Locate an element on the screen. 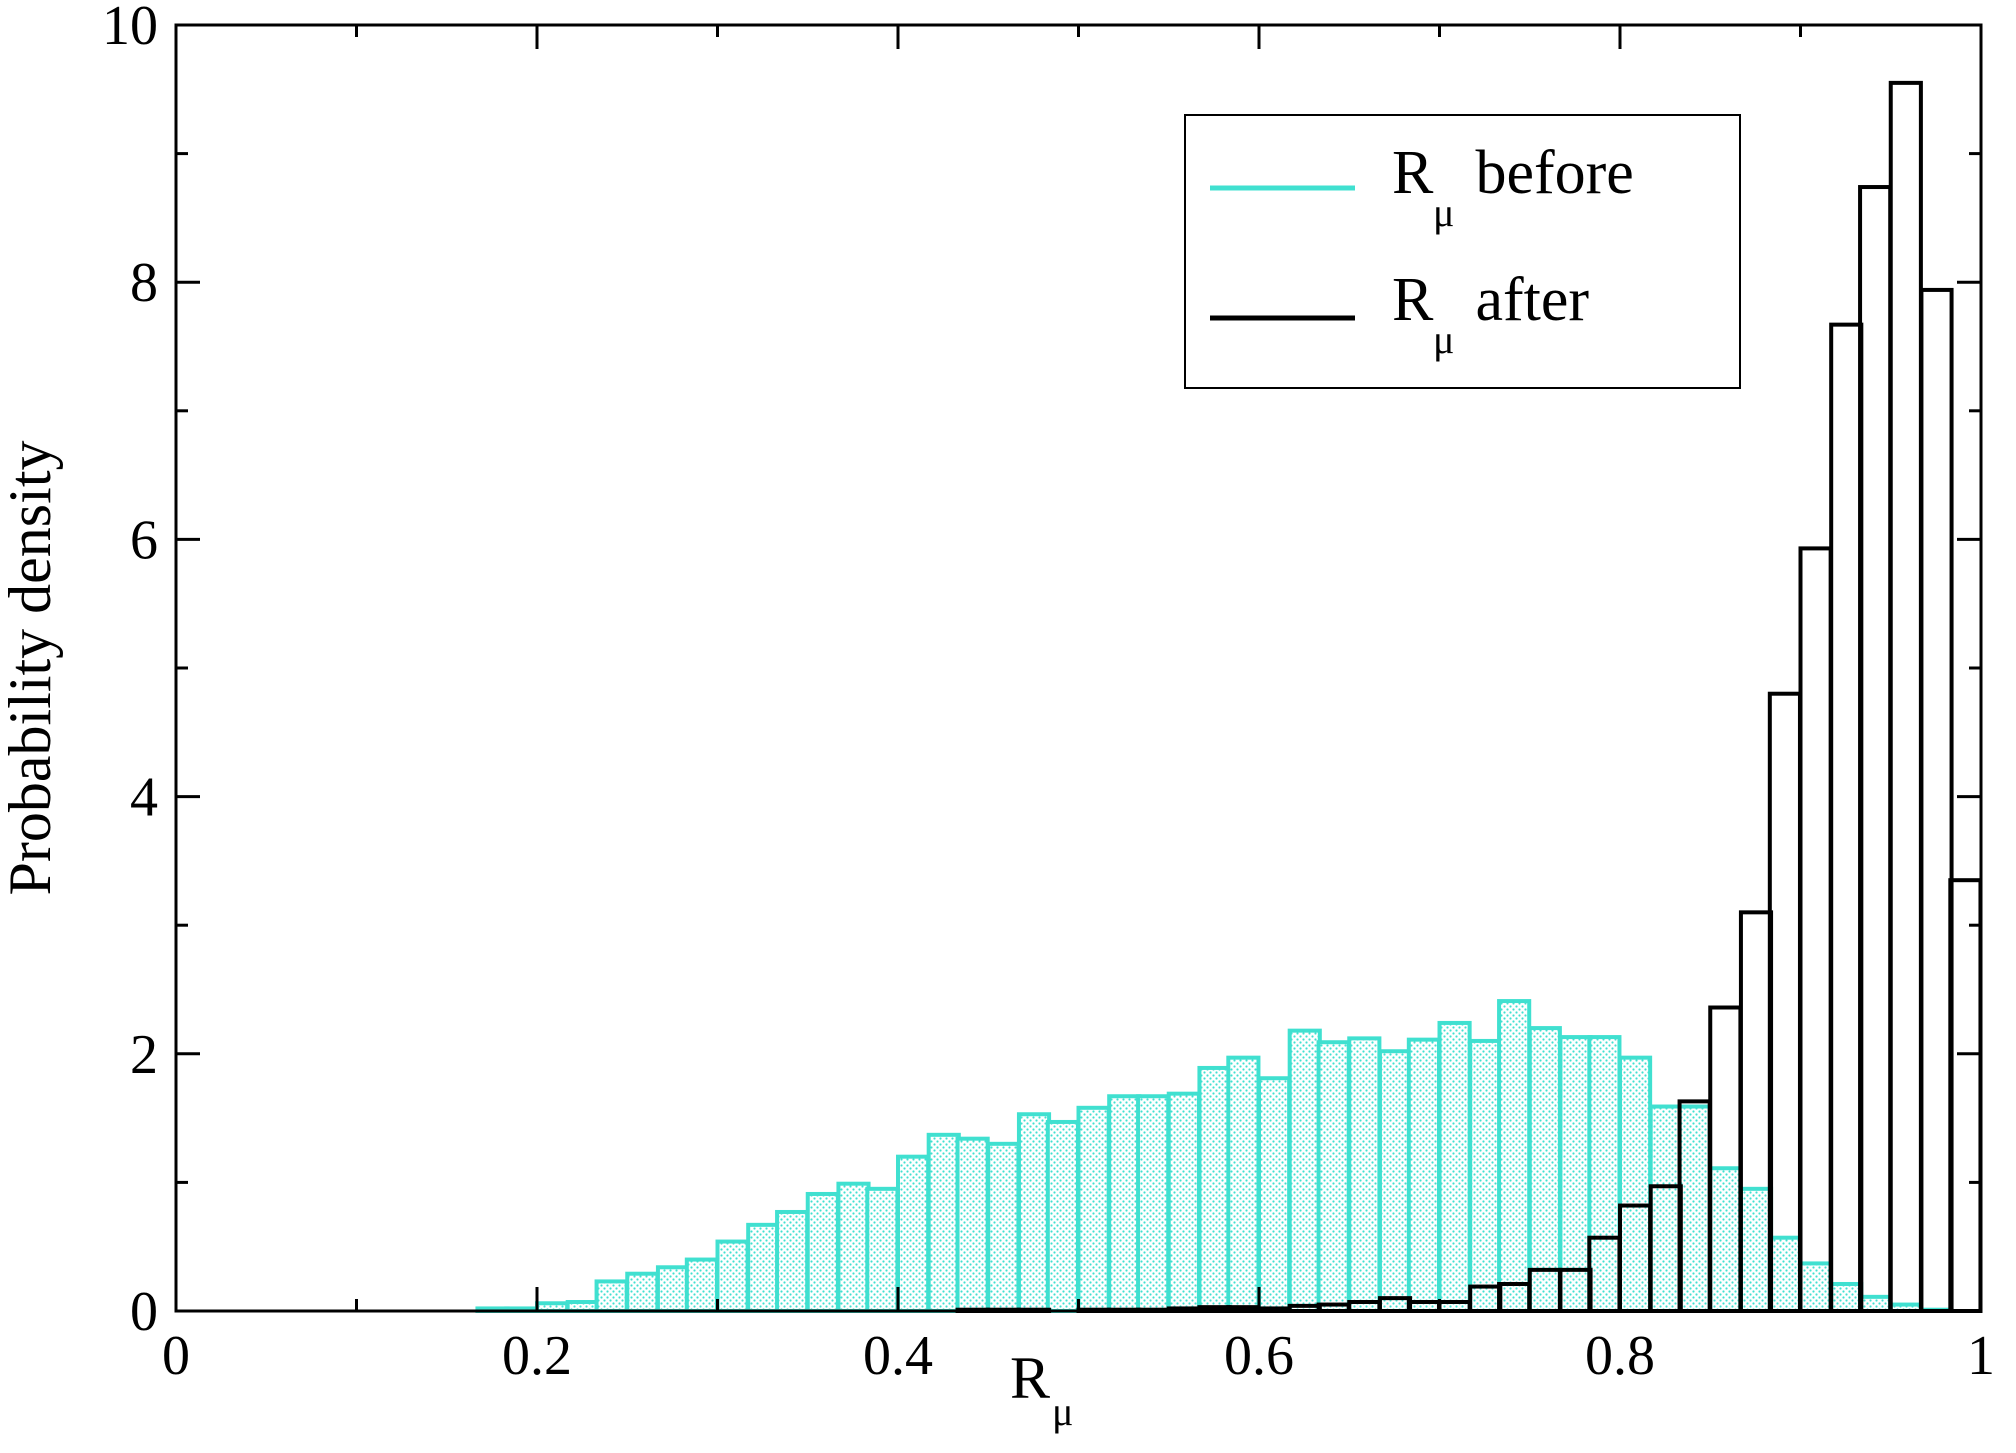 The width and height of the screenshot is (2016, 1453). legend-label-after-suffix: after is located at coordinates (1524, 300).